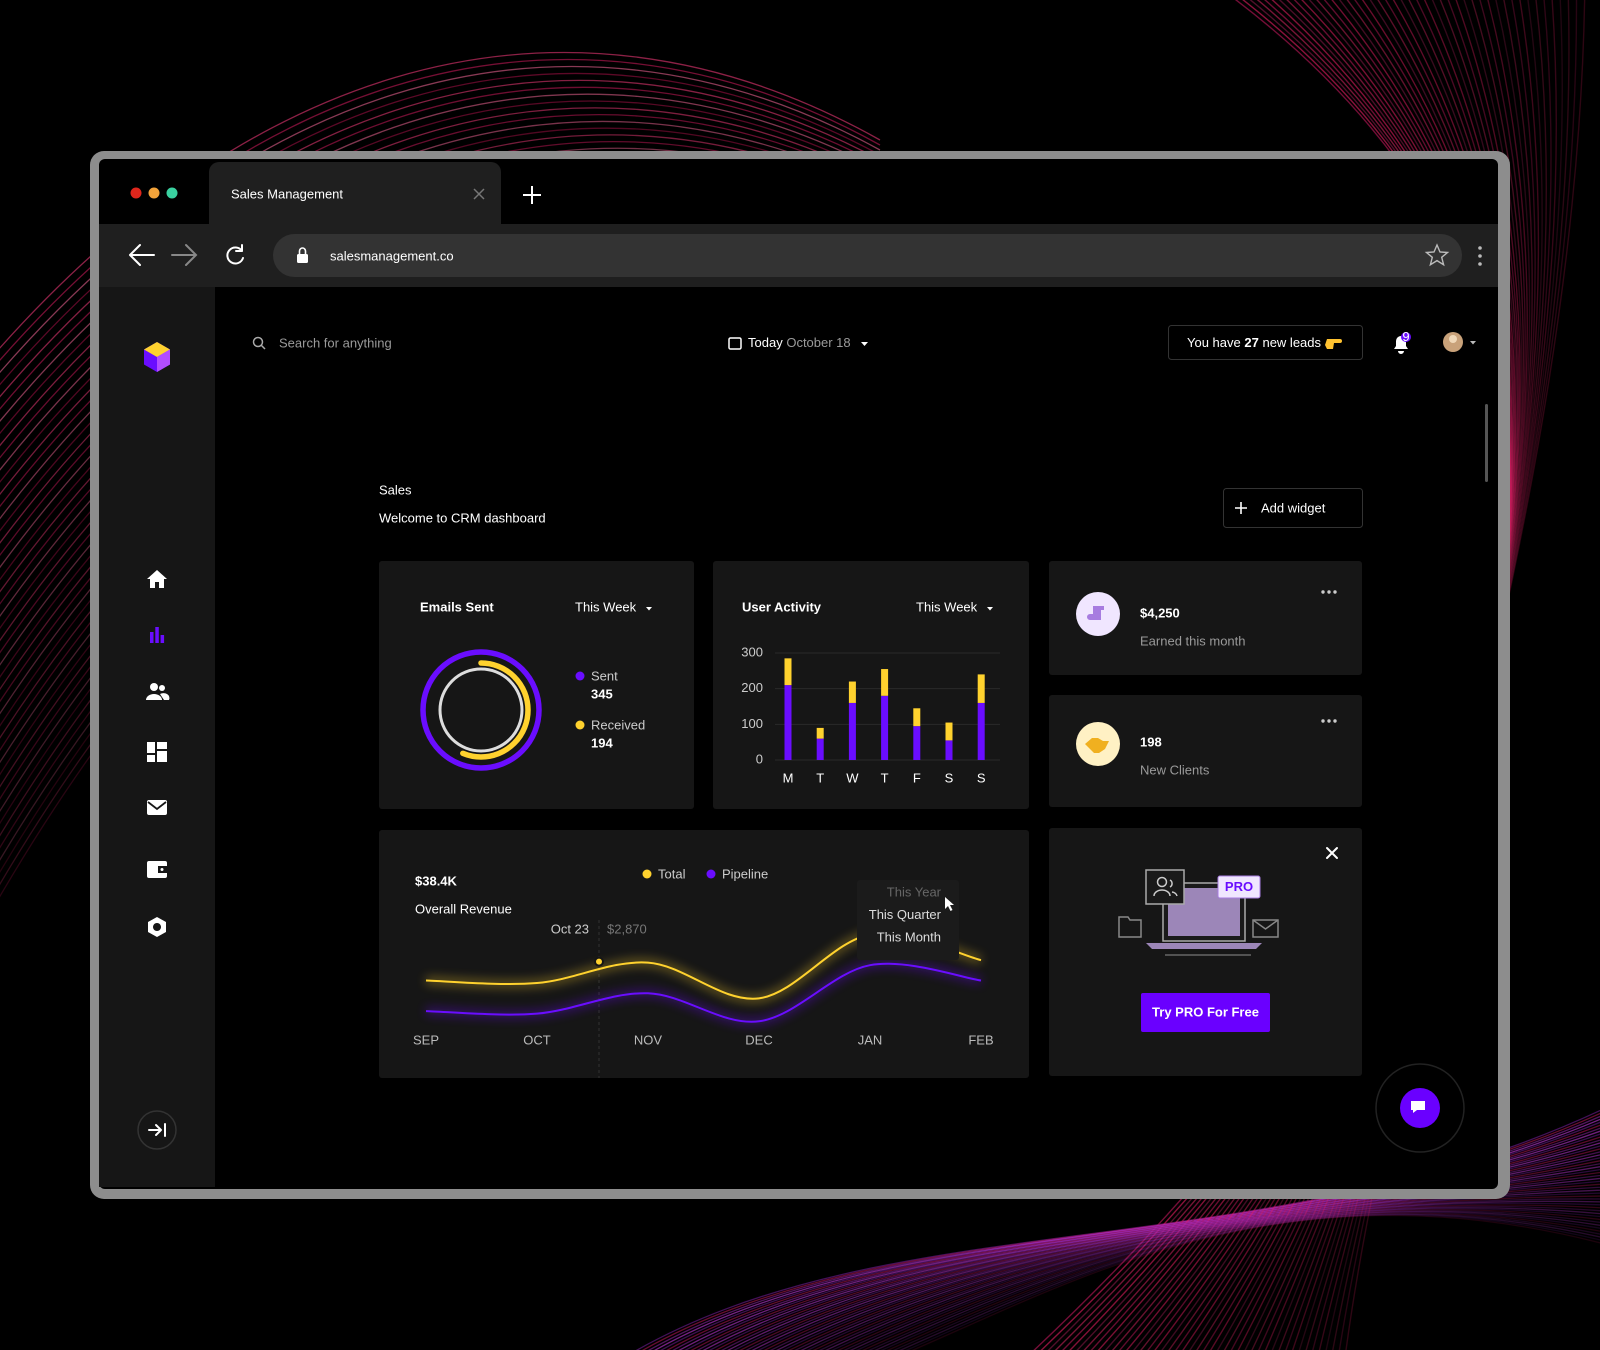 The height and width of the screenshot is (1350, 1600). What do you see at coordinates (1437, 255) in the screenshot?
I see `bookmark-star` at bounding box center [1437, 255].